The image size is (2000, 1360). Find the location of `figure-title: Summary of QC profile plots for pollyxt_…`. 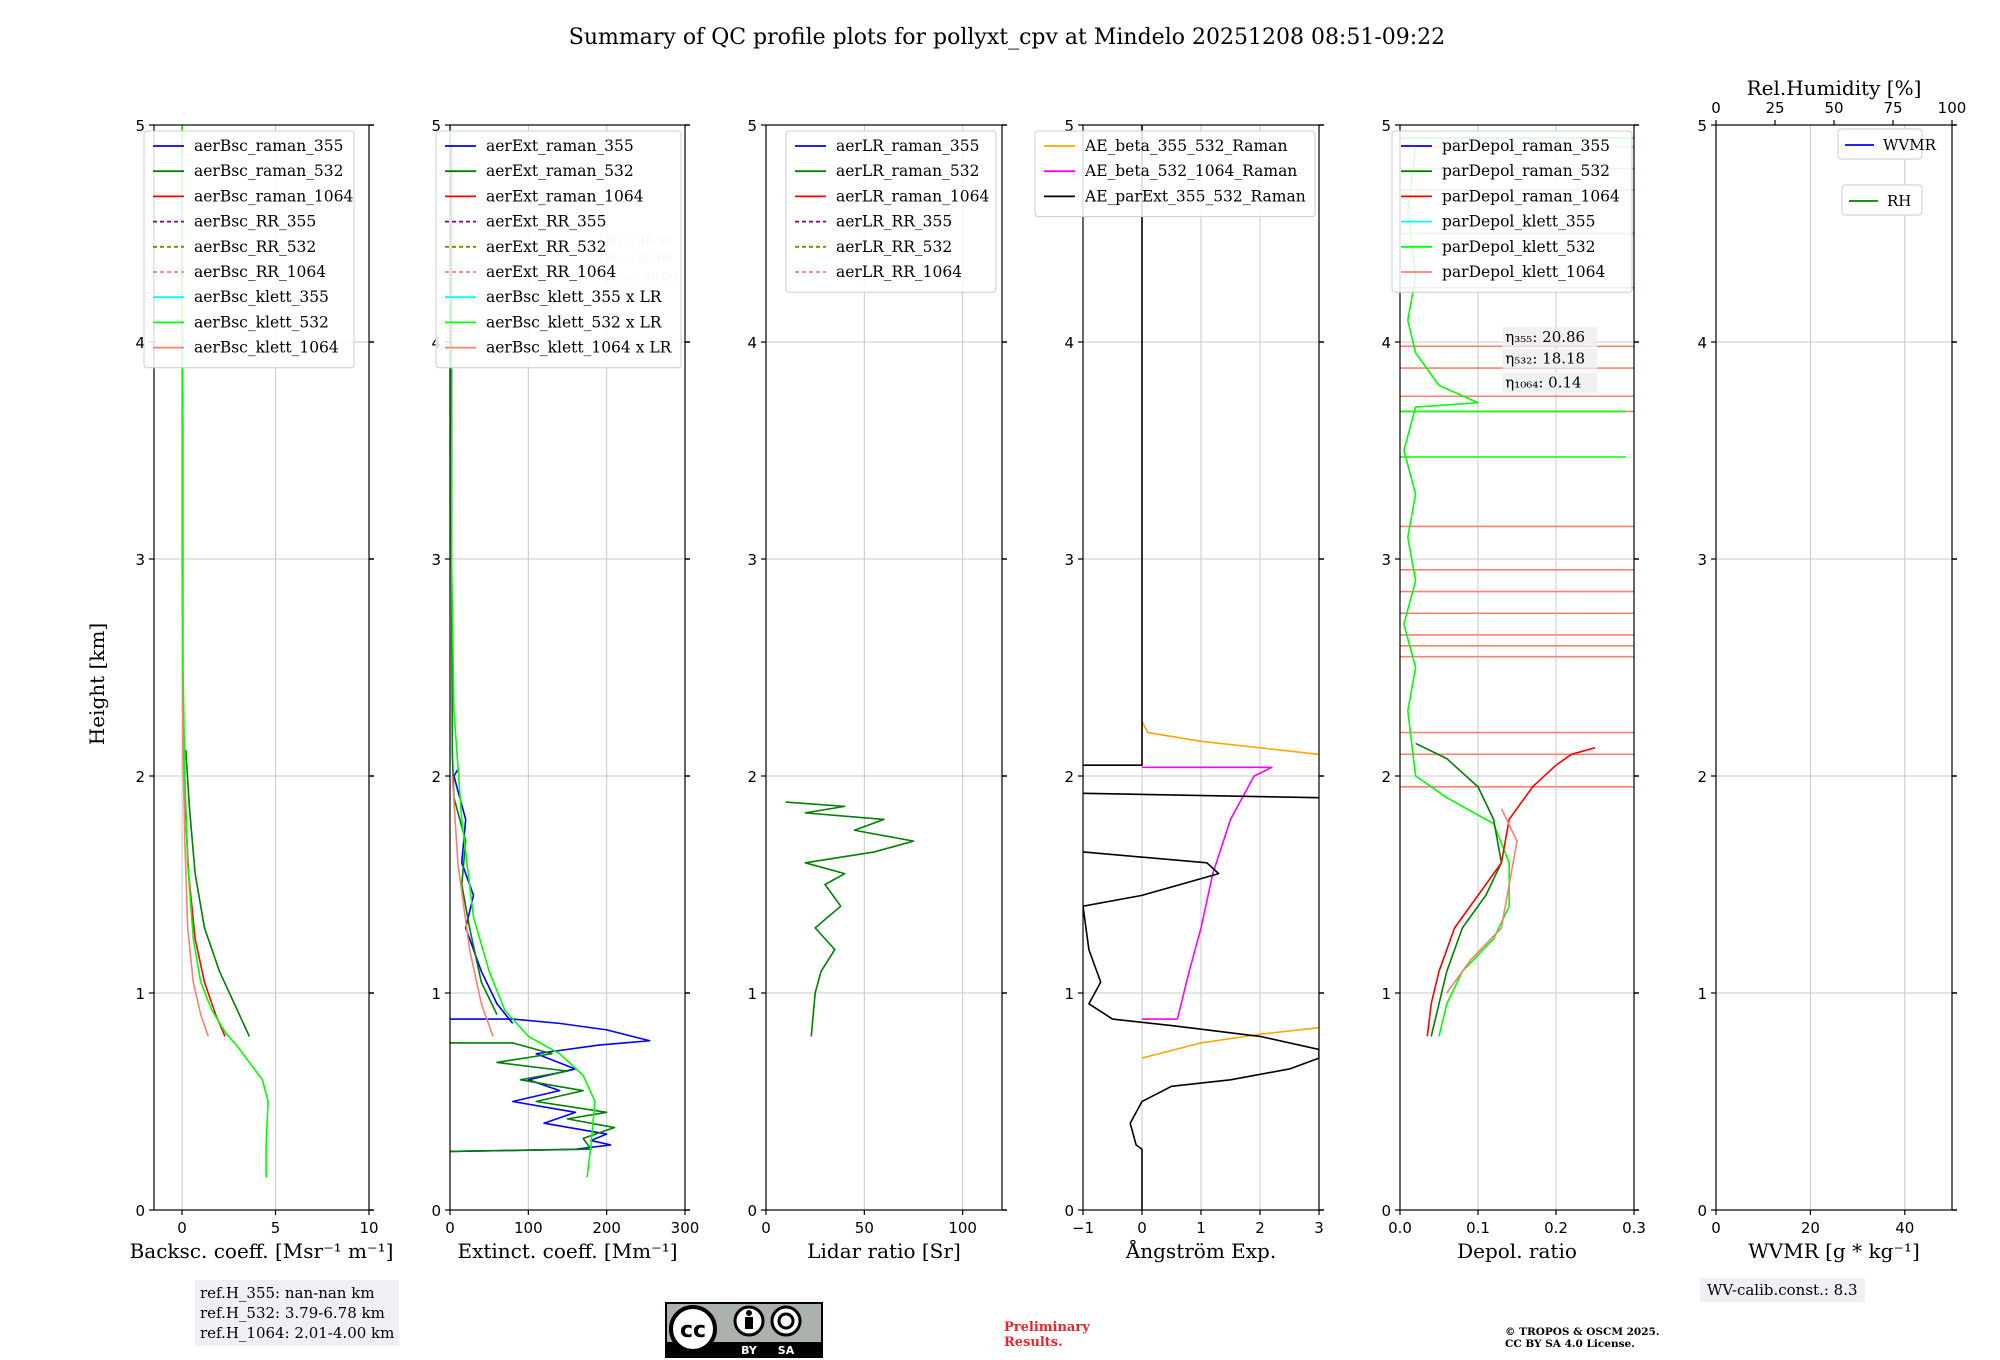

figure-title: Summary of QC profile plots for pollyxt_… is located at coordinates (1007, 37).